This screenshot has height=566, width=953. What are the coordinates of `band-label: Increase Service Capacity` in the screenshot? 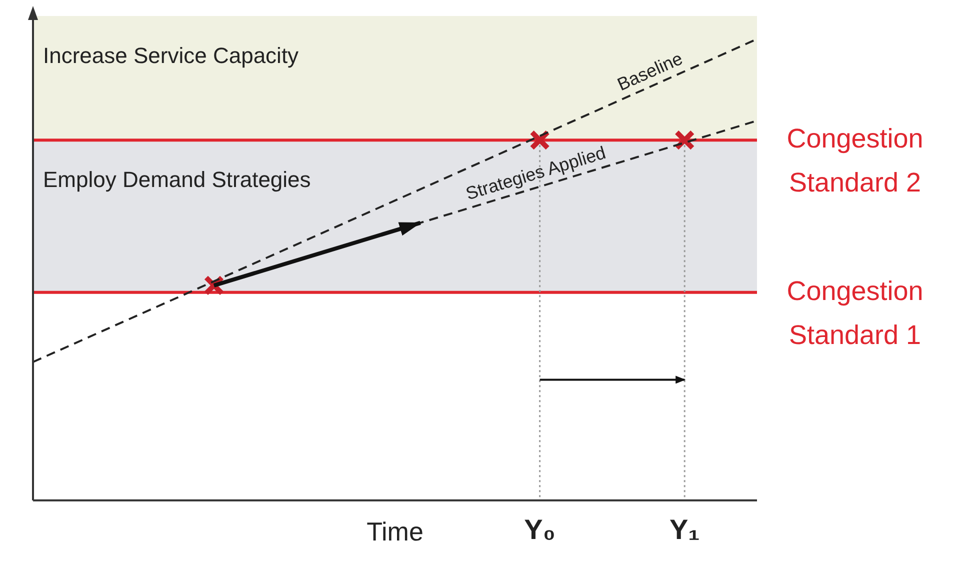 It's located at (171, 55).